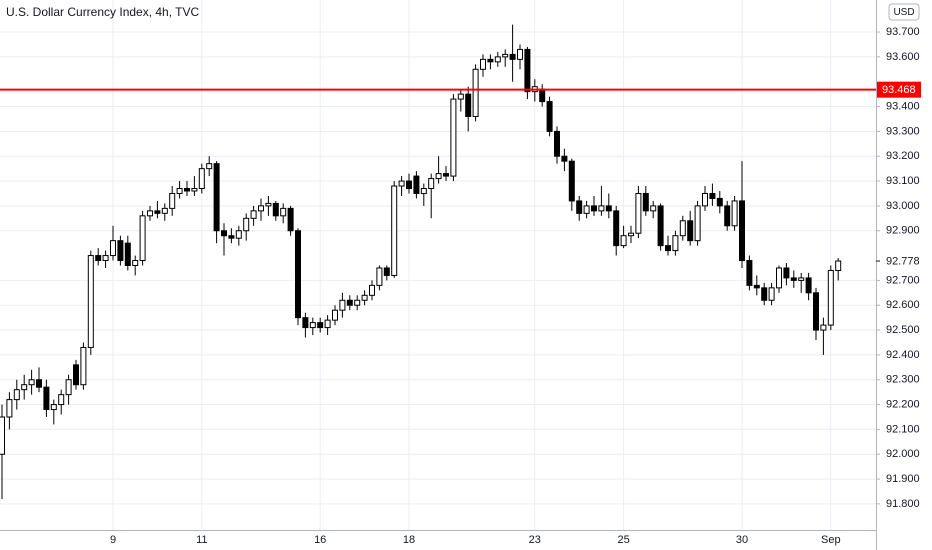  Describe the element at coordinates (904, 12) in the screenshot. I see `currency-badge` at that location.